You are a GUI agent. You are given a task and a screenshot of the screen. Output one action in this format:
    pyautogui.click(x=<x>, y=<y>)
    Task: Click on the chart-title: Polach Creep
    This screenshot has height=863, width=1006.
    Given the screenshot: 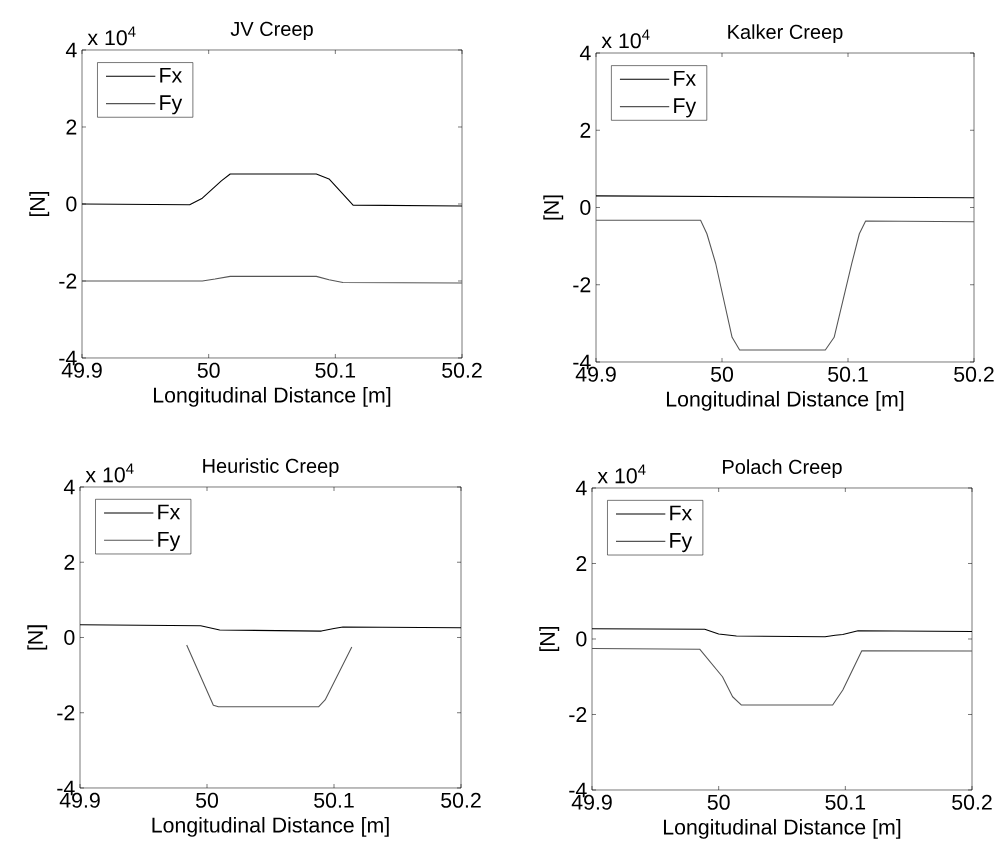 What is the action you would take?
    pyautogui.click(x=782, y=468)
    